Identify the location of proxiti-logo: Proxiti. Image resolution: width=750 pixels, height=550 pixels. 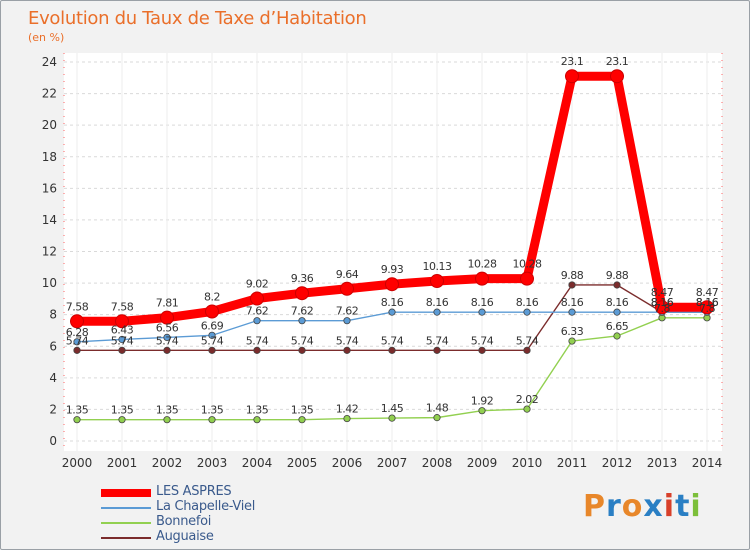
(642, 506).